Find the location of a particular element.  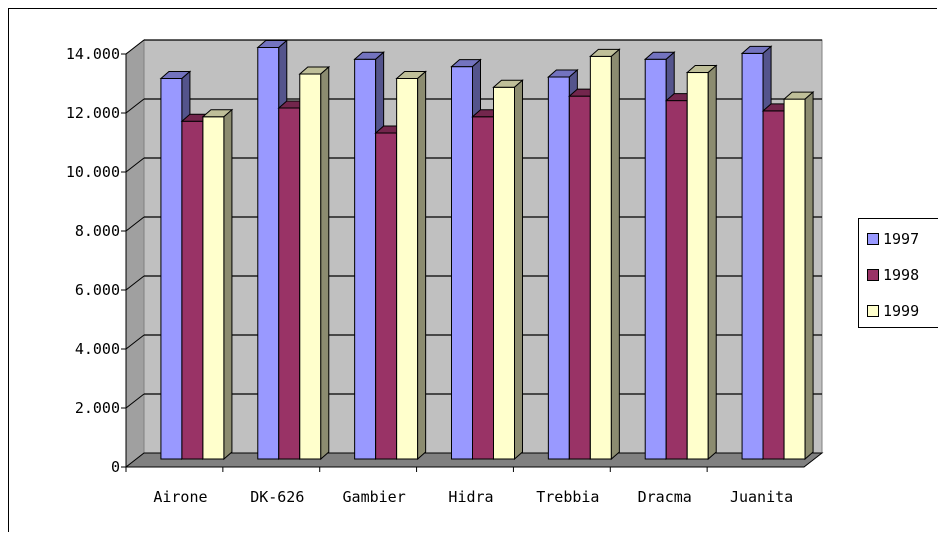

bar-Hidra-1999 is located at coordinates (508, 270).